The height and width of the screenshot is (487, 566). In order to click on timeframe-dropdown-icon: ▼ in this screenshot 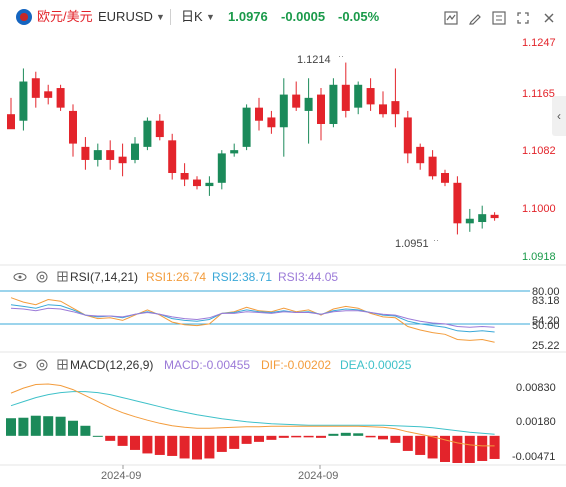, I will do `click(210, 17)`.